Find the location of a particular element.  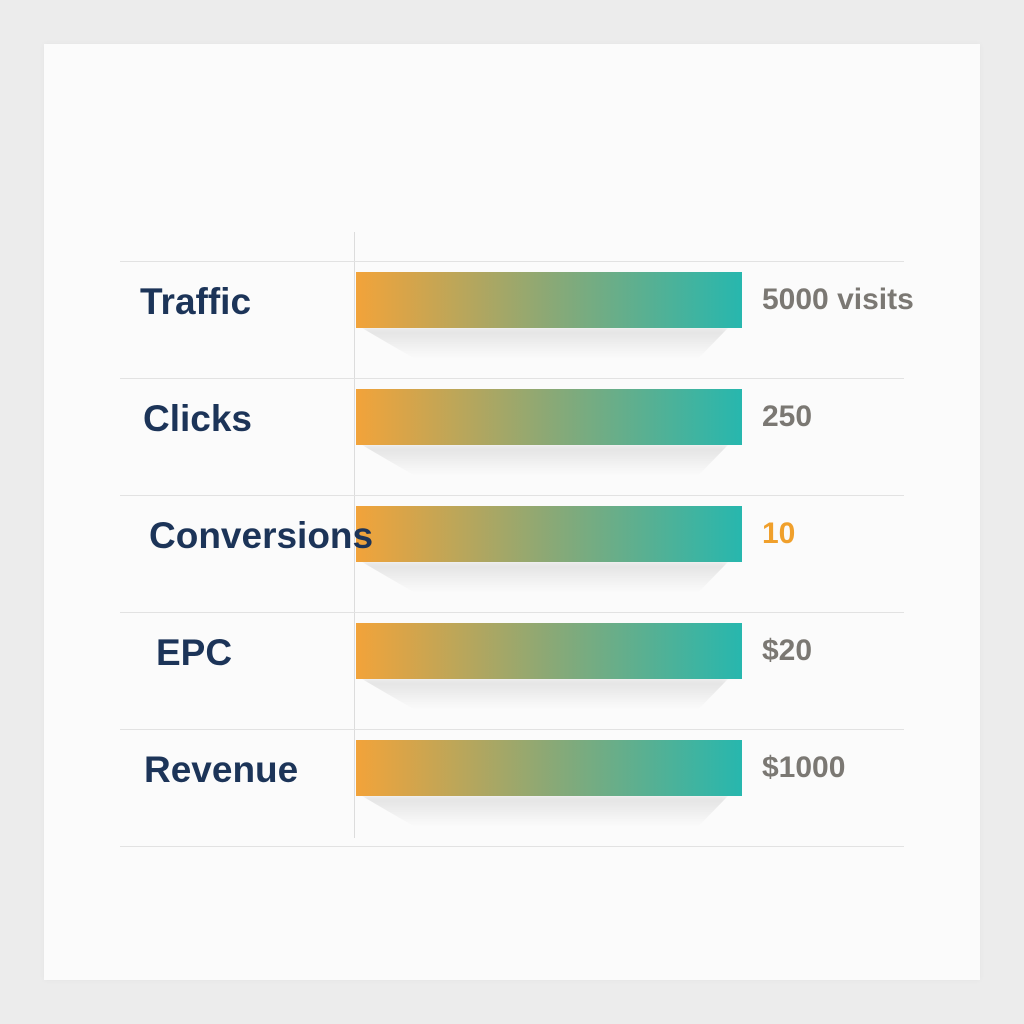

category-label-conversions: Conversions is located at coordinates (261, 535).